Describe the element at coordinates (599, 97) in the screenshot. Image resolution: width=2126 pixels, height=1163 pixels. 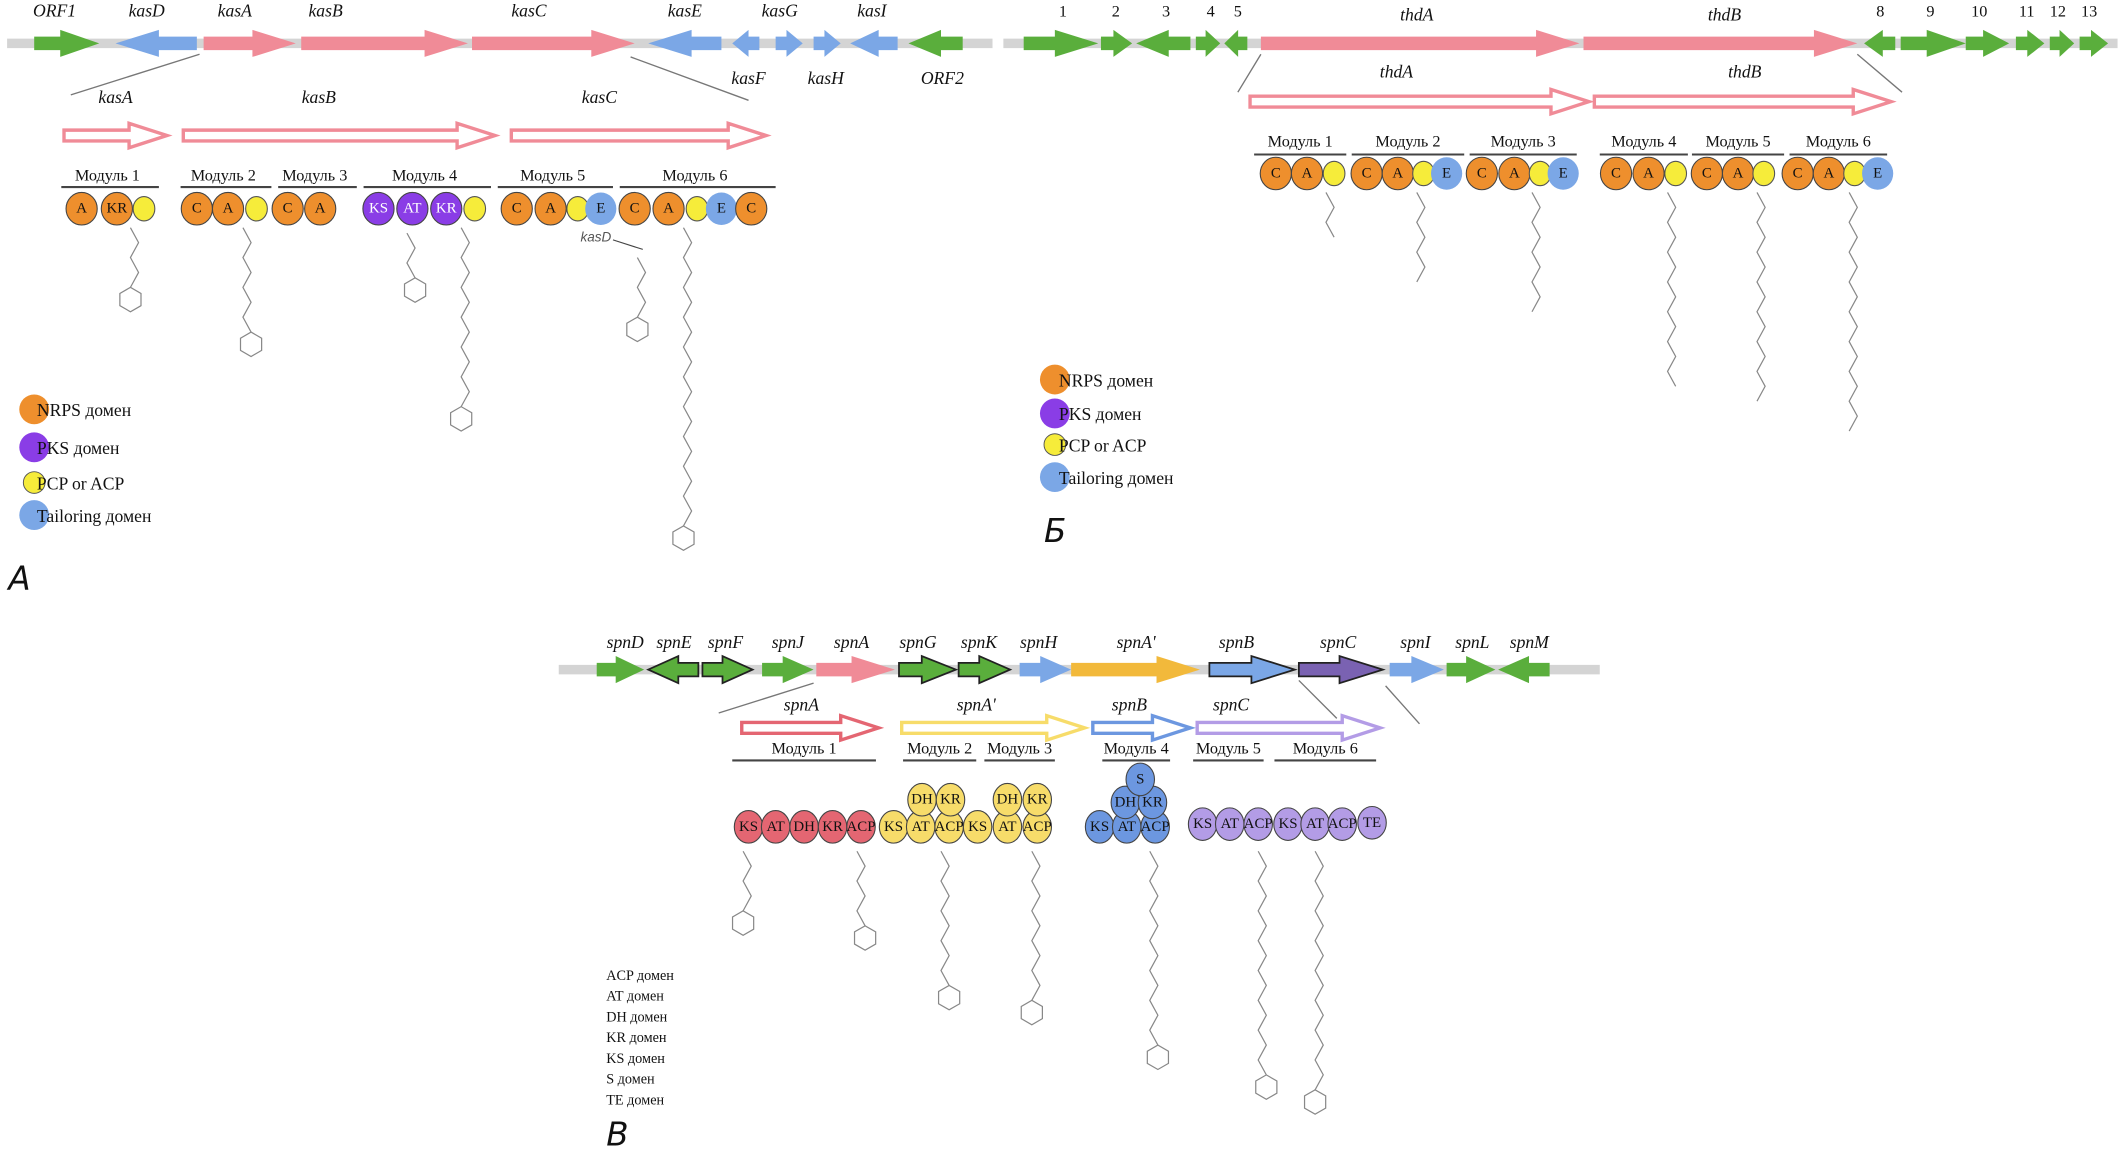
I see `expanded-gene-label: kasC` at that location.